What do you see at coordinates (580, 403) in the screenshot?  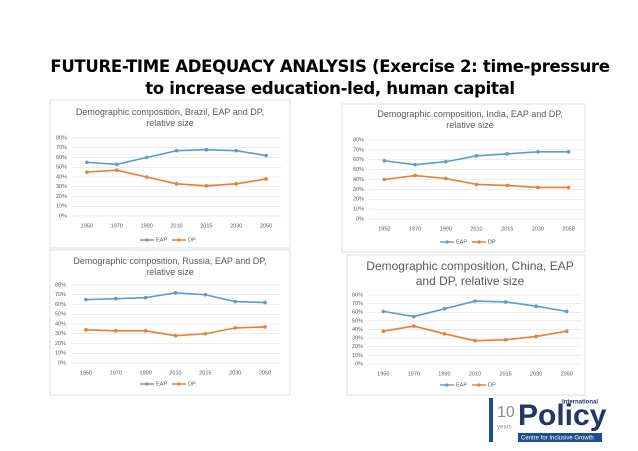 I see `logo-international: International` at bounding box center [580, 403].